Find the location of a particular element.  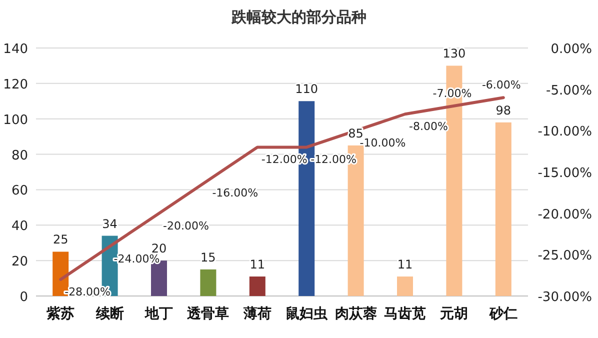

x-tick-label: 砂仁 is located at coordinates (503, 314).